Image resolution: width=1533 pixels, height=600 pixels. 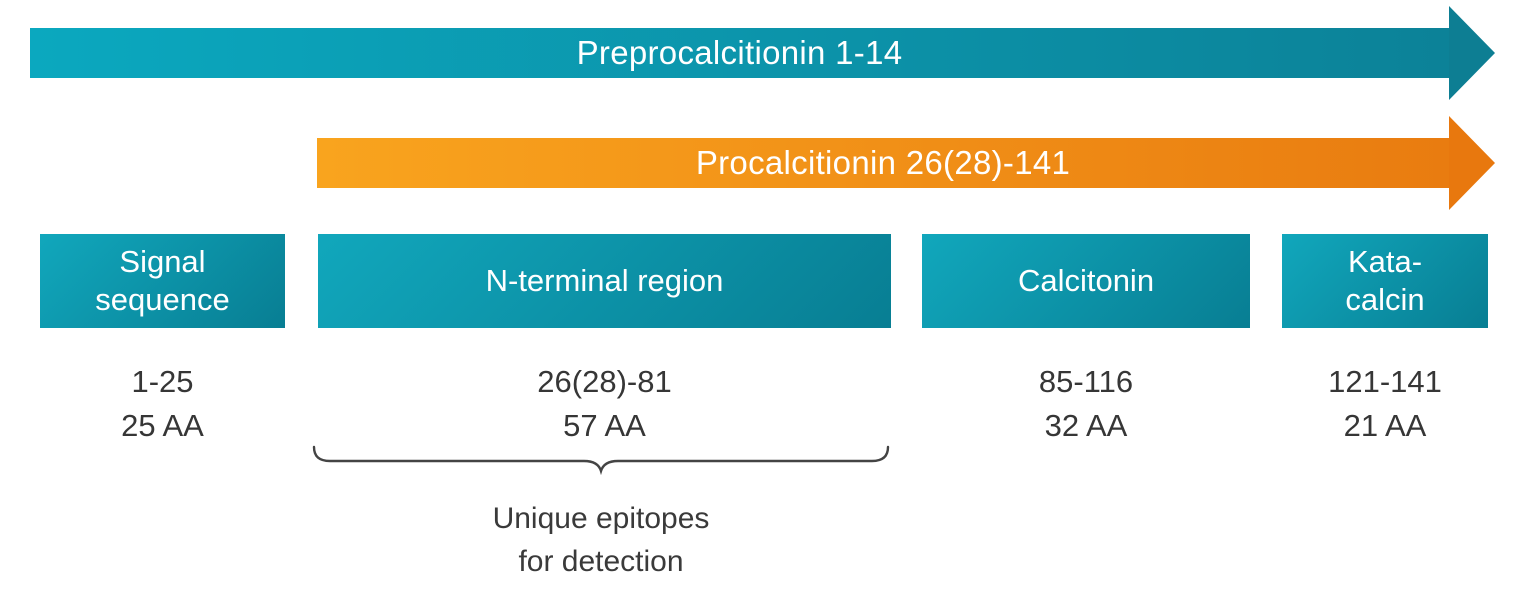 What do you see at coordinates (1472, 163) in the screenshot?
I see `procalcitonin-arrowhead-icon` at bounding box center [1472, 163].